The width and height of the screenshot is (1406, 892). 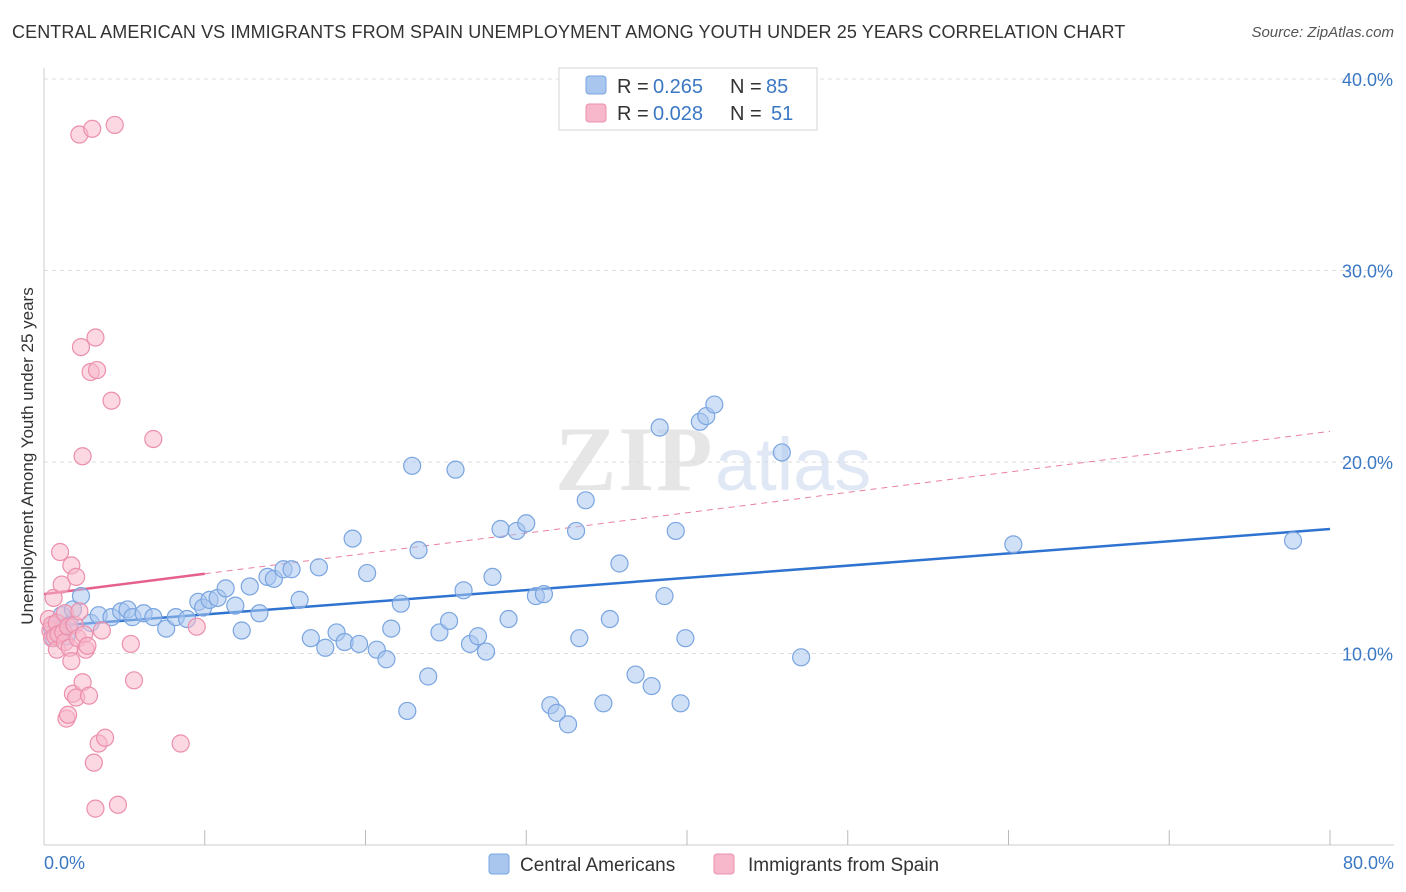 What do you see at coordinates (64, 863) in the screenshot?
I see `x-tick-label-min: 0.0%` at bounding box center [64, 863].